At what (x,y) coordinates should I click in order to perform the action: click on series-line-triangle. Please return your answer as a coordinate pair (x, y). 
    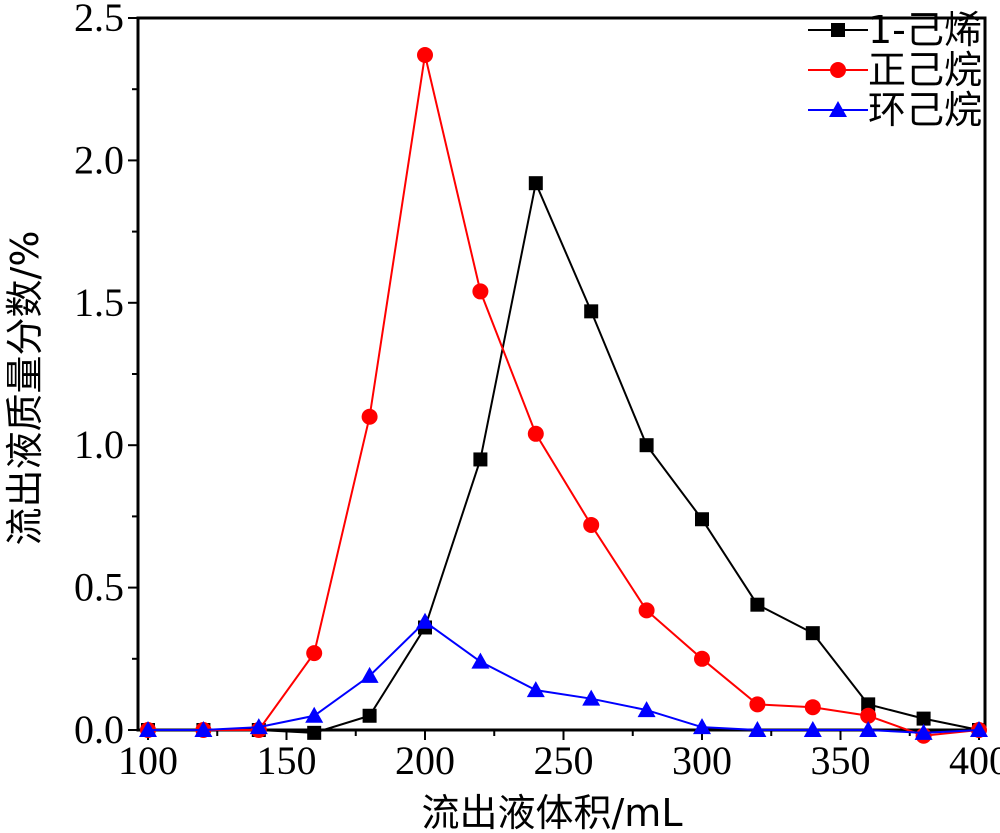
    Looking at the image, I should click on (564, 677).